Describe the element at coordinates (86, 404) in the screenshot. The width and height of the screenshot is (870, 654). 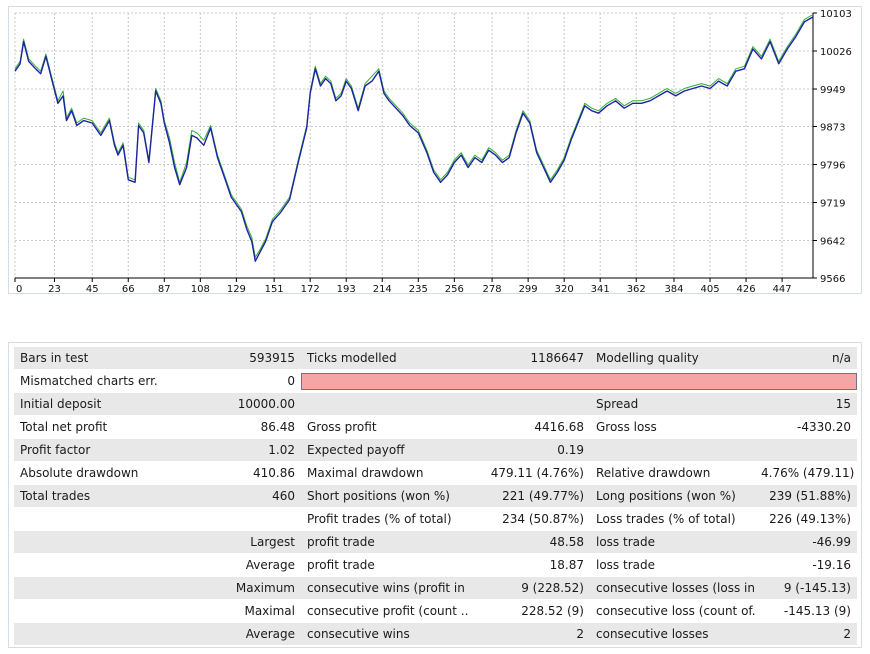
I see `report-cell: Initial deposit` at that location.